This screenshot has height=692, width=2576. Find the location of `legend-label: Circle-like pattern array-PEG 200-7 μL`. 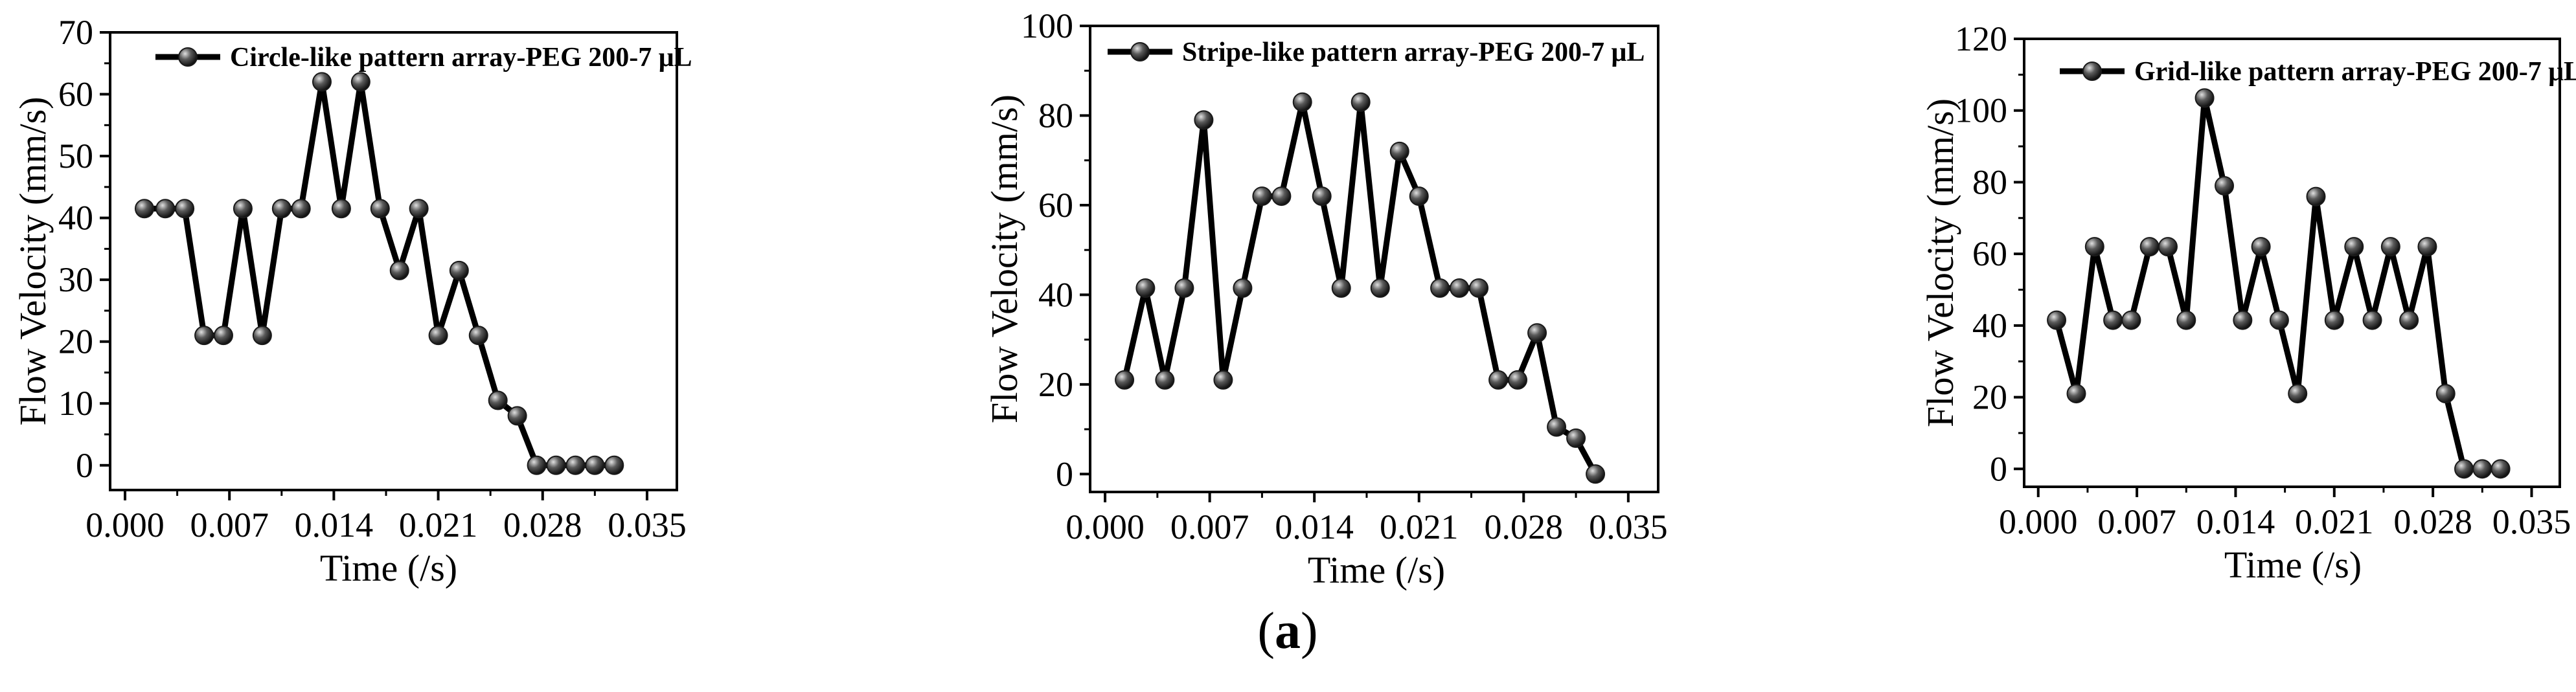

legend-label: Circle-like pattern array-PEG 200-7 μL is located at coordinates (461, 58).